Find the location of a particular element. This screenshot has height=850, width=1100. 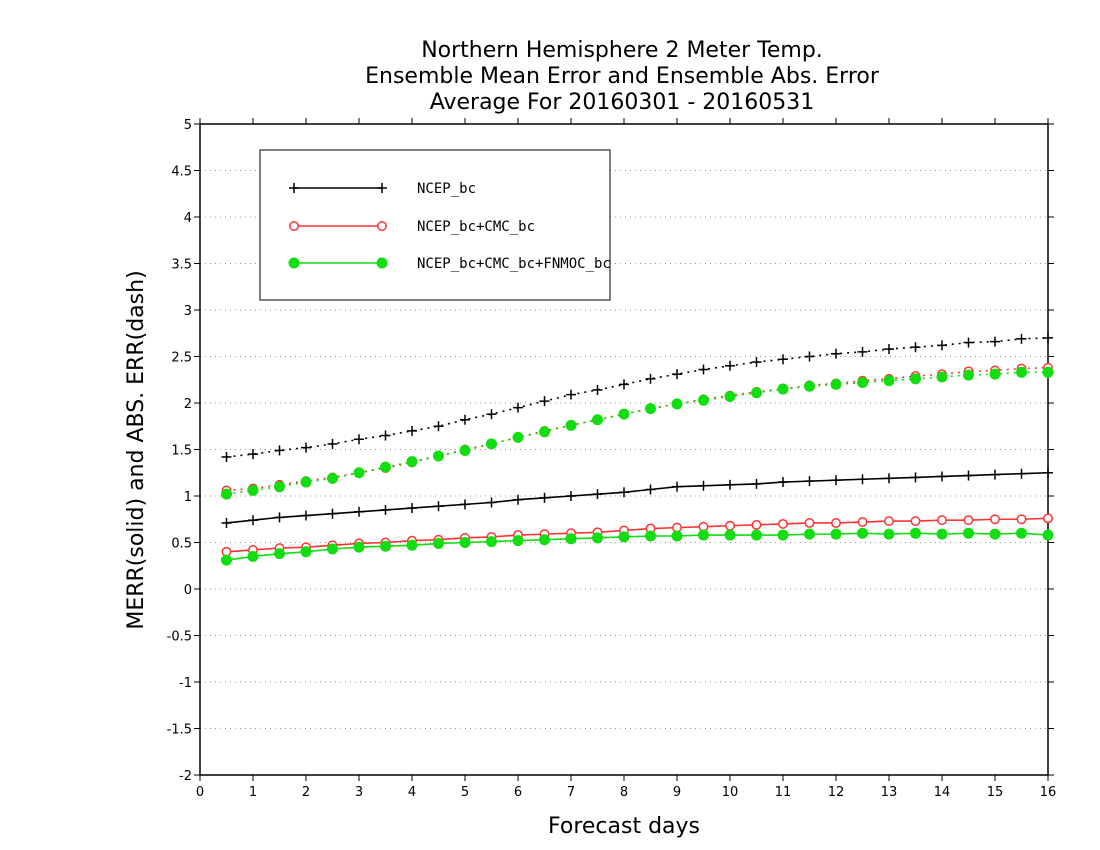

x-tick-label: 8 is located at coordinates (624, 792).